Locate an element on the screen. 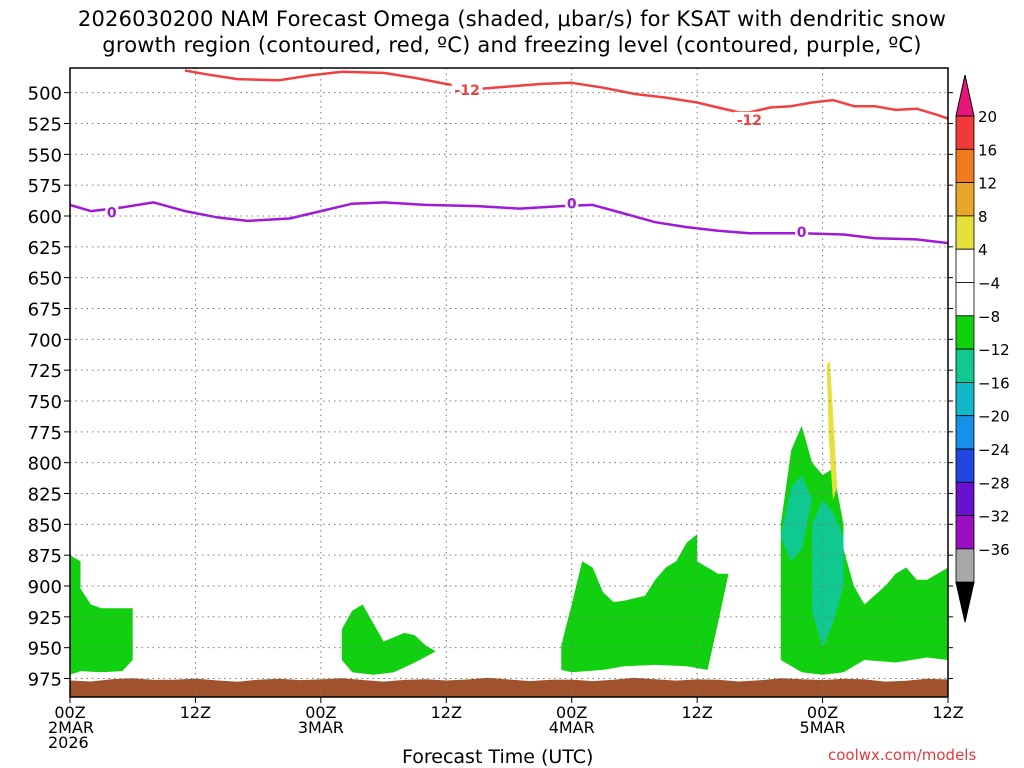 The height and width of the screenshot is (768, 1024). colorbar-label-13: −36 is located at coordinates (994, 550).